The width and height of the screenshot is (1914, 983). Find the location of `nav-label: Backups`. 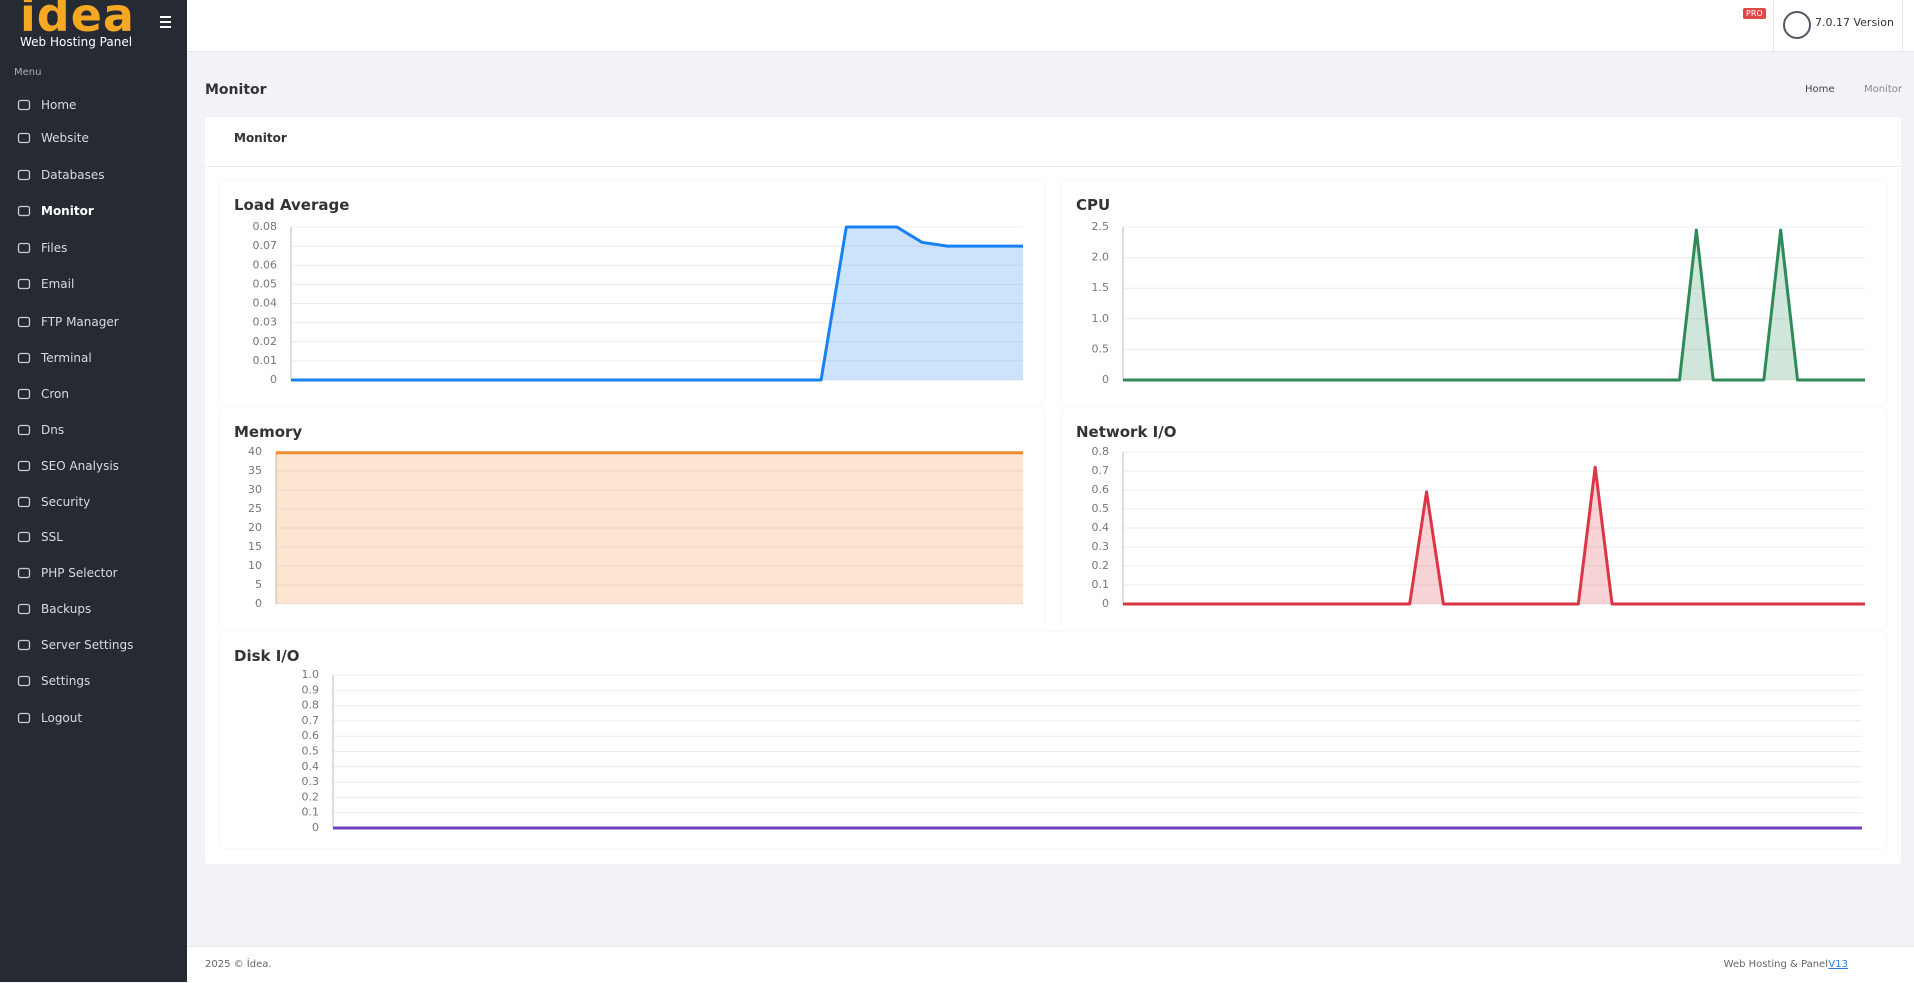

nav-label: Backups is located at coordinates (66, 609).